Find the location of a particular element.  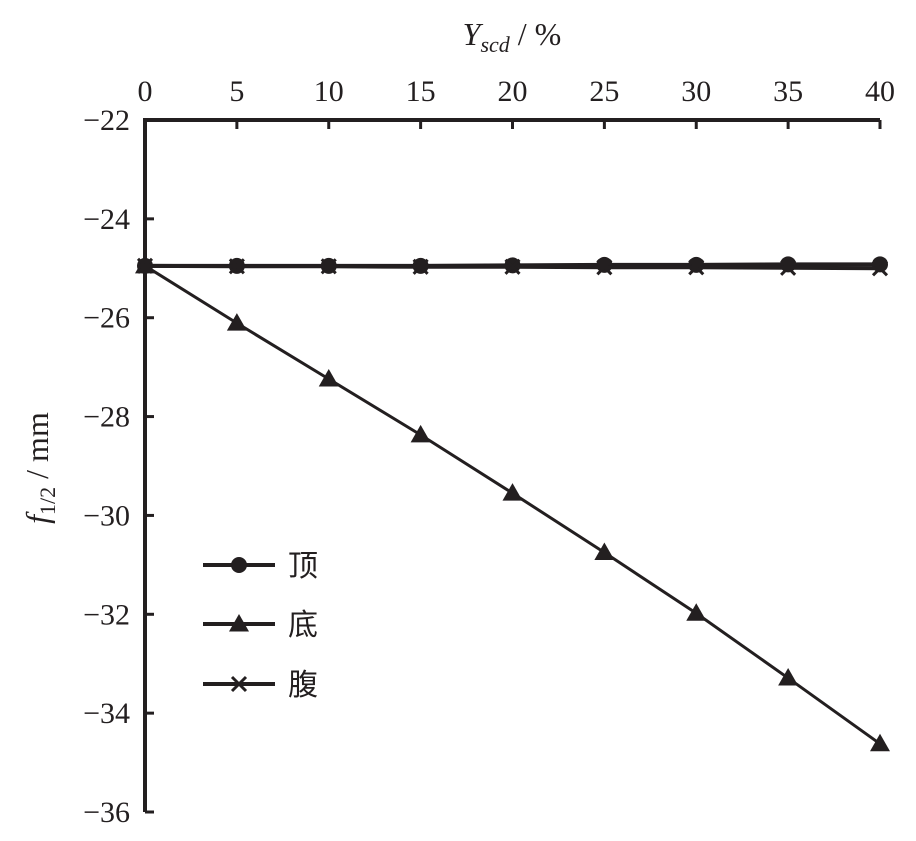

x-tick-label: 0 is located at coordinates (145, 91).